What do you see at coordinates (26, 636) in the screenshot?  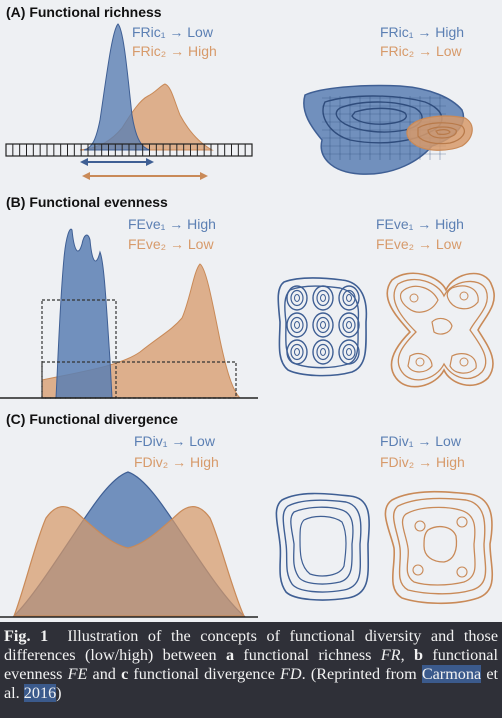 I see `caption-fig-label: Fig. 1` at bounding box center [26, 636].